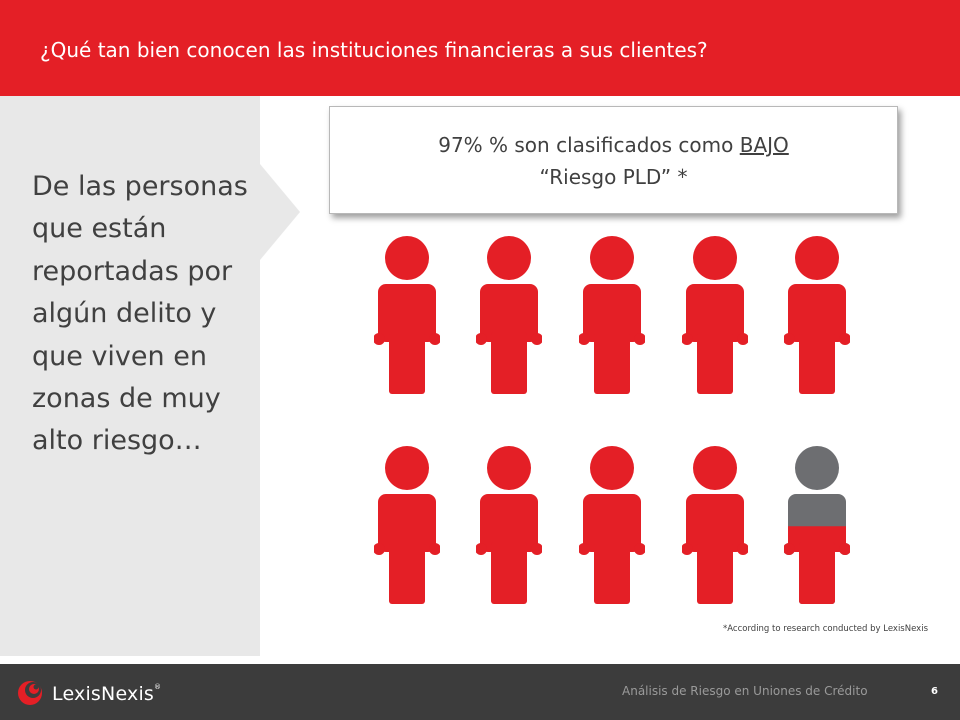 This screenshot has width=960, height=720. I want to click on footer-subtitle: Análisis de Riesgo en Uniones de Crédito, so click(745, 691).